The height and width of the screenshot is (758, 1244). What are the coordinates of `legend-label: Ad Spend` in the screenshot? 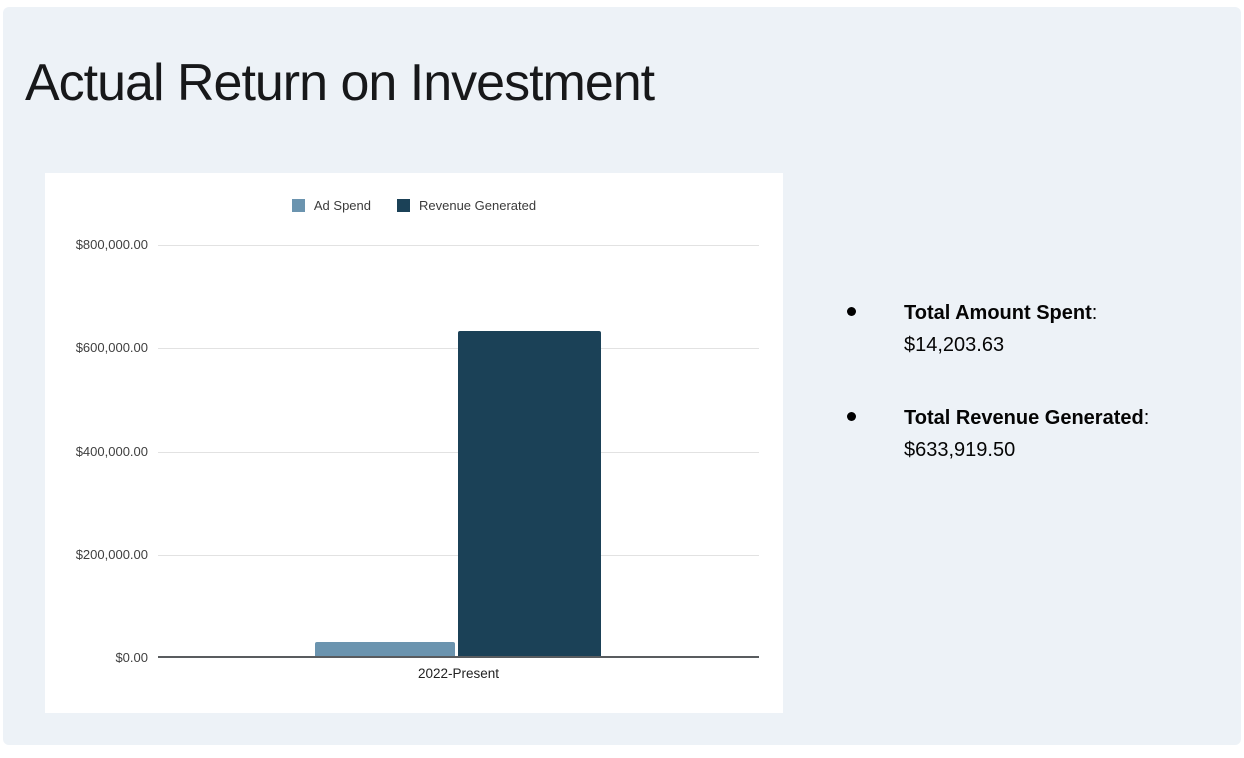 It's located at (342, 205).